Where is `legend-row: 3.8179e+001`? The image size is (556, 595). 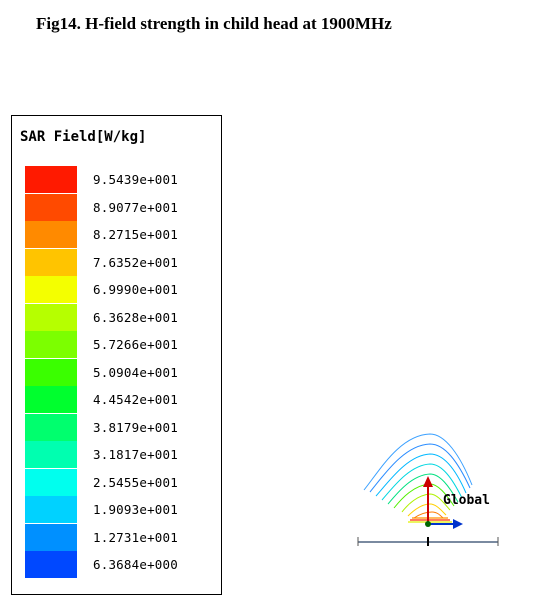 legend-row: 3.8179e+001 is located at coordinates (122, 427).